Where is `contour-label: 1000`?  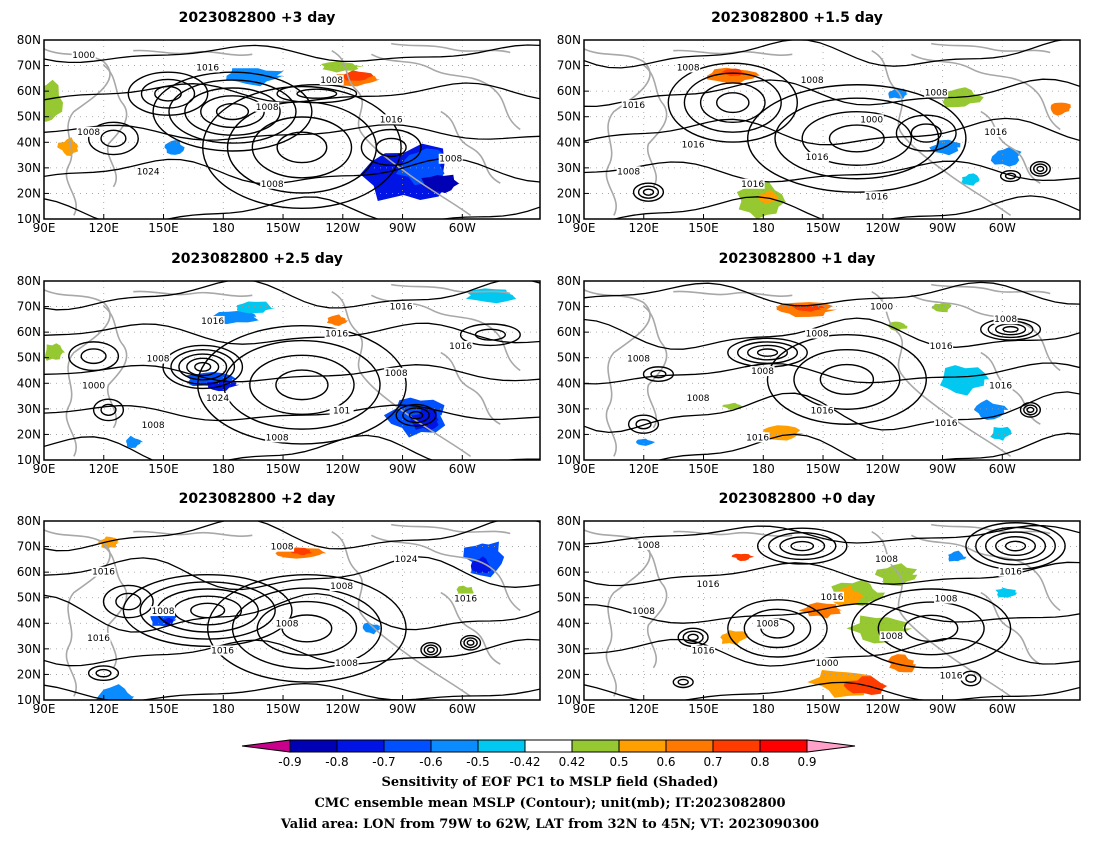
contour-label: 1000 is located at coordinates (827, 664).